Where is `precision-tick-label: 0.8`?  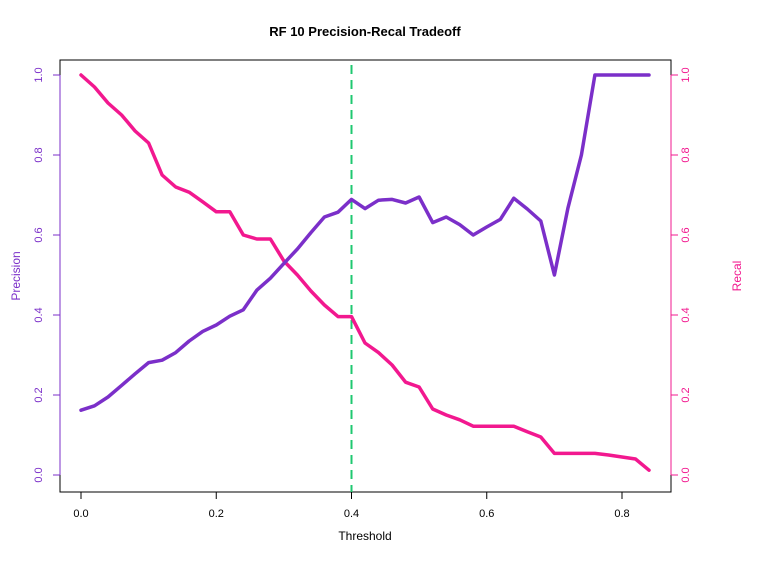
precision-tick-label: 0.8 is located at coordinates (39, 154).